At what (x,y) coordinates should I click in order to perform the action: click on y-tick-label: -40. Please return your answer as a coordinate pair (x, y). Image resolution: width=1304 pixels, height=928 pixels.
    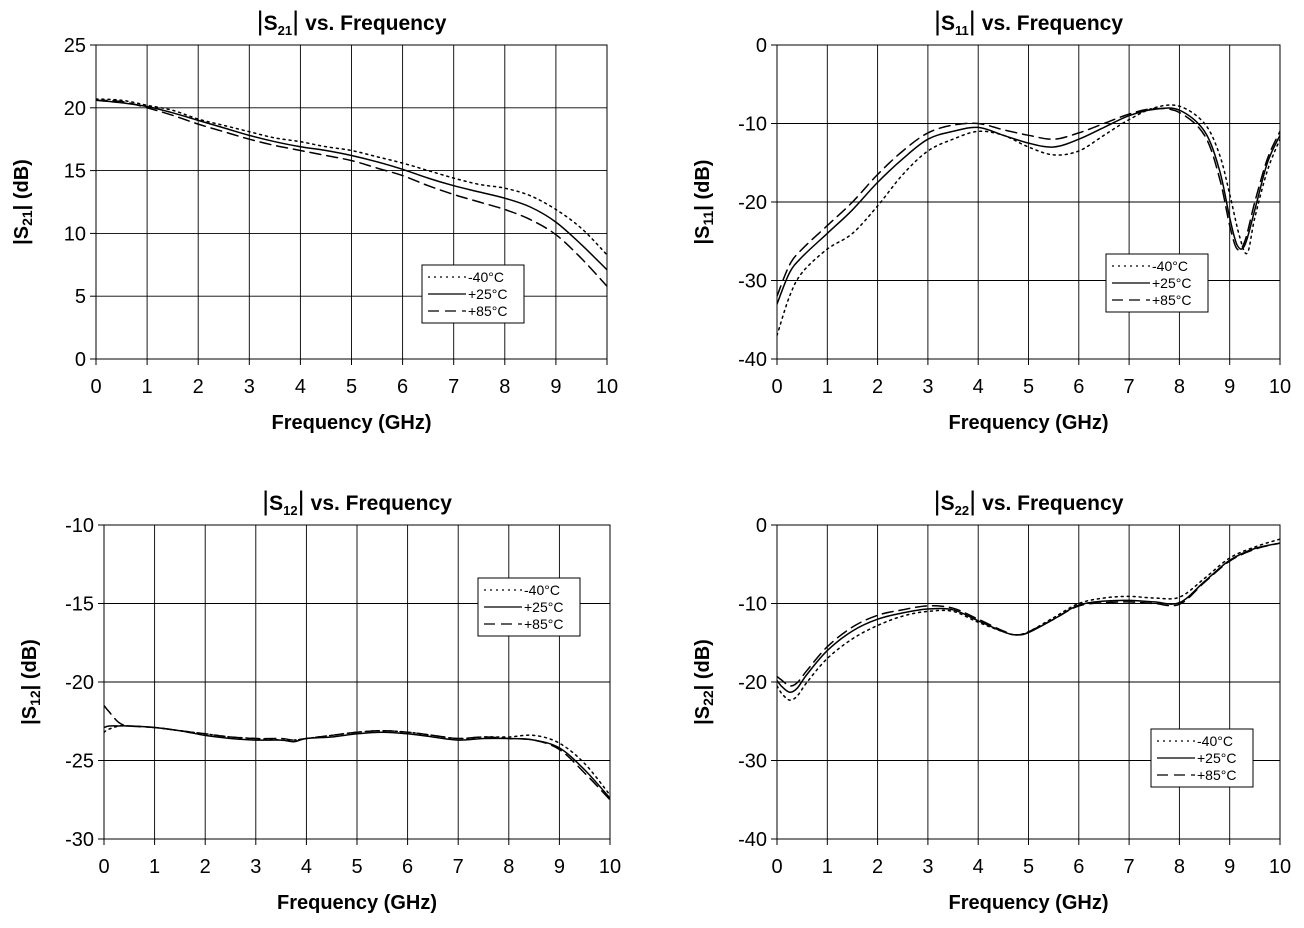
    Looking at the image, I should click on (752, 840).